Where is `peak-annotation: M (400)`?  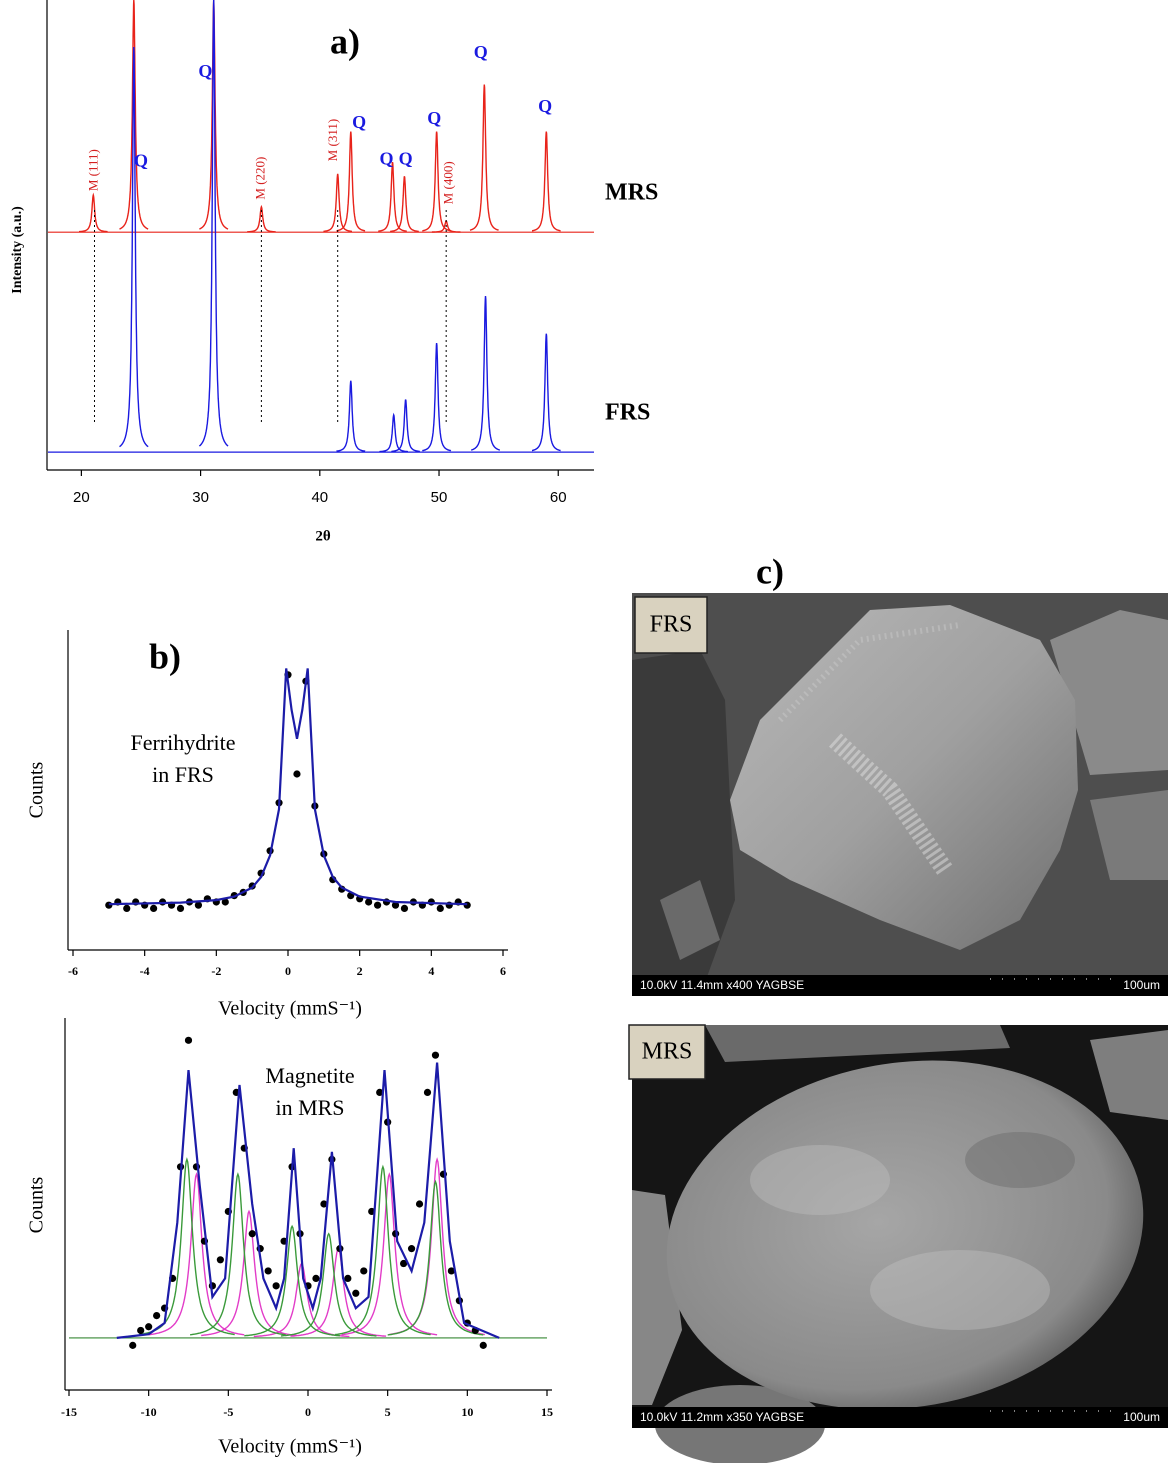 peak-annotation: M (400) is located at coordinates (448, 182).